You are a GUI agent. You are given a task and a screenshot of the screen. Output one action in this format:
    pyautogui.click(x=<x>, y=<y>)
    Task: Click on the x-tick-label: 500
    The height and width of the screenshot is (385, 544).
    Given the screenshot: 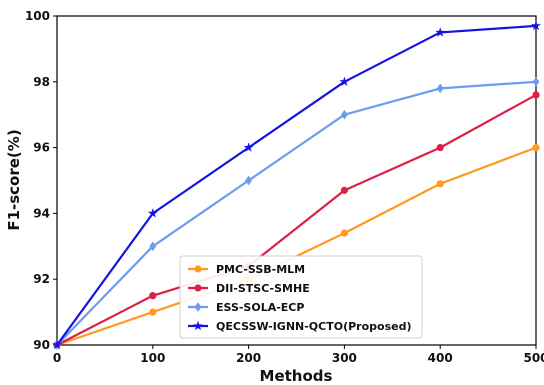 What is the action you would take?
    pyautogui.click(x=533, y=358)
    